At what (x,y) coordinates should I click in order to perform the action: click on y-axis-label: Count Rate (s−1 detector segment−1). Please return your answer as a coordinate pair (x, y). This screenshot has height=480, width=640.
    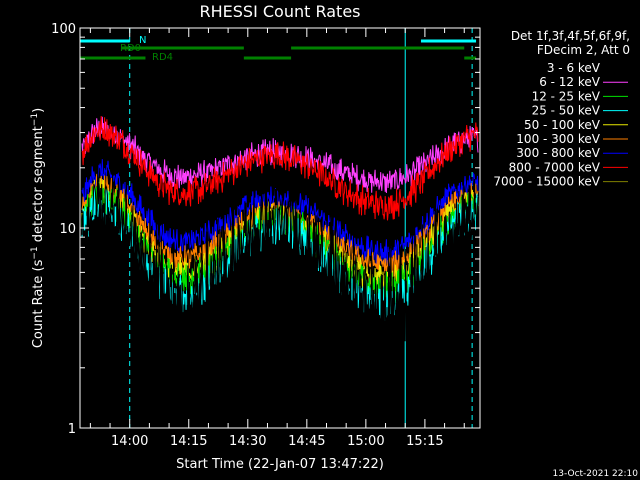
    Looking at the image, I should click on (38, 228).